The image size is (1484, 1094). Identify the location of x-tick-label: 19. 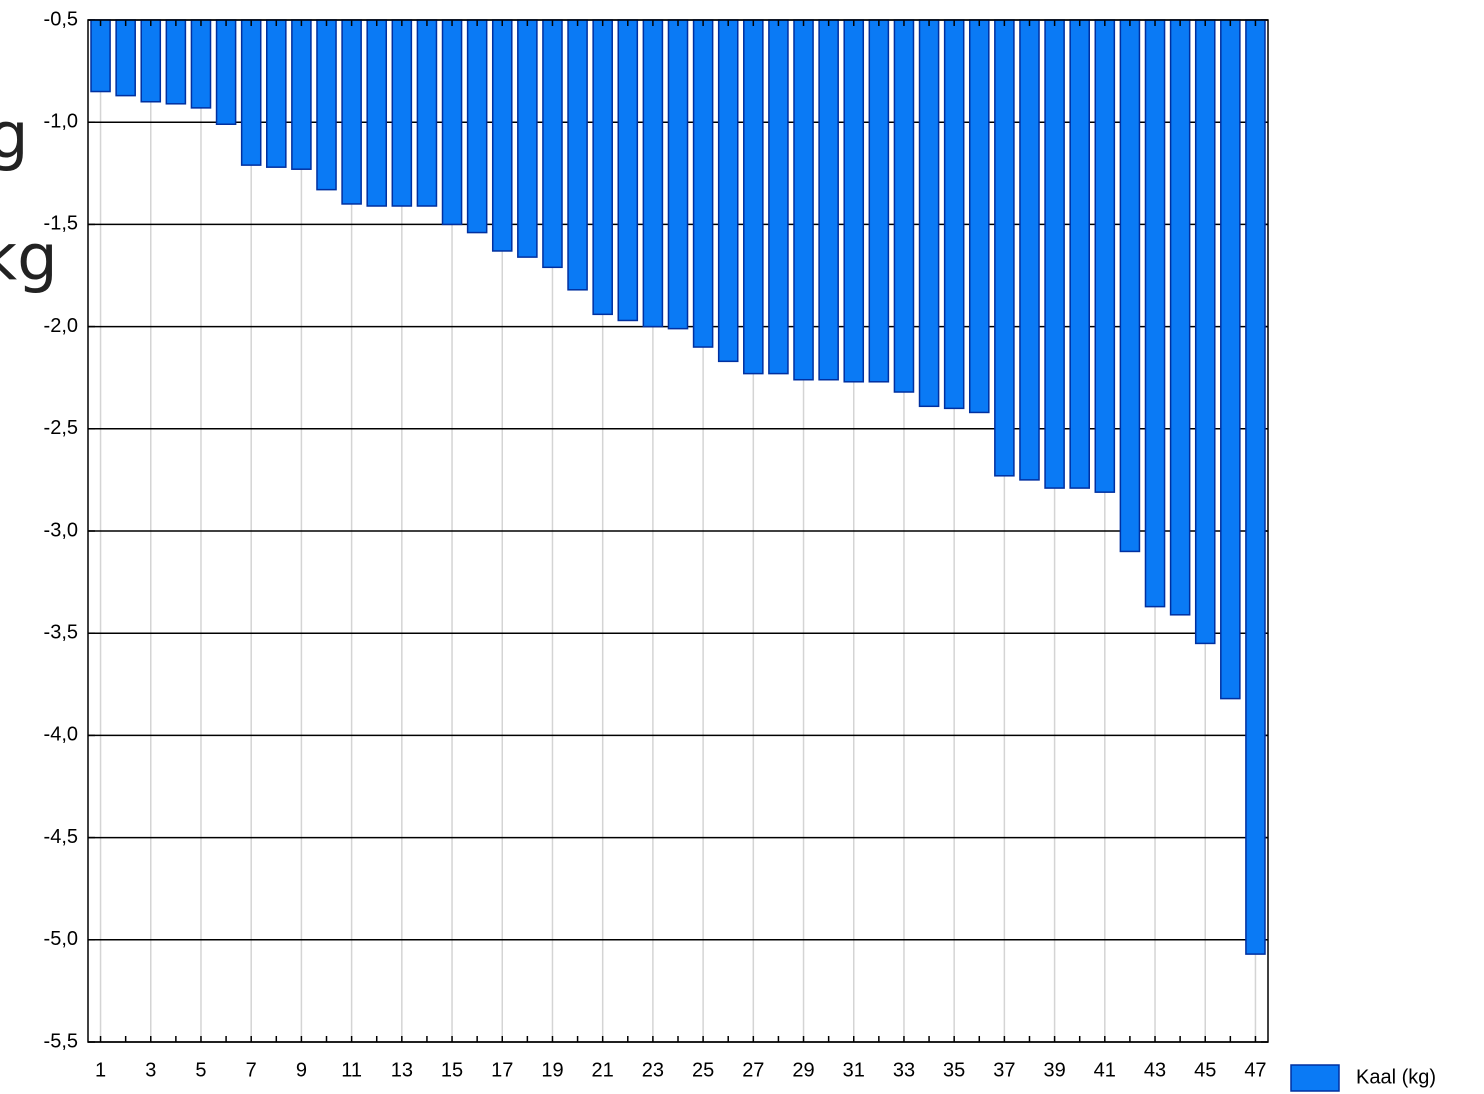
(552, 1070).